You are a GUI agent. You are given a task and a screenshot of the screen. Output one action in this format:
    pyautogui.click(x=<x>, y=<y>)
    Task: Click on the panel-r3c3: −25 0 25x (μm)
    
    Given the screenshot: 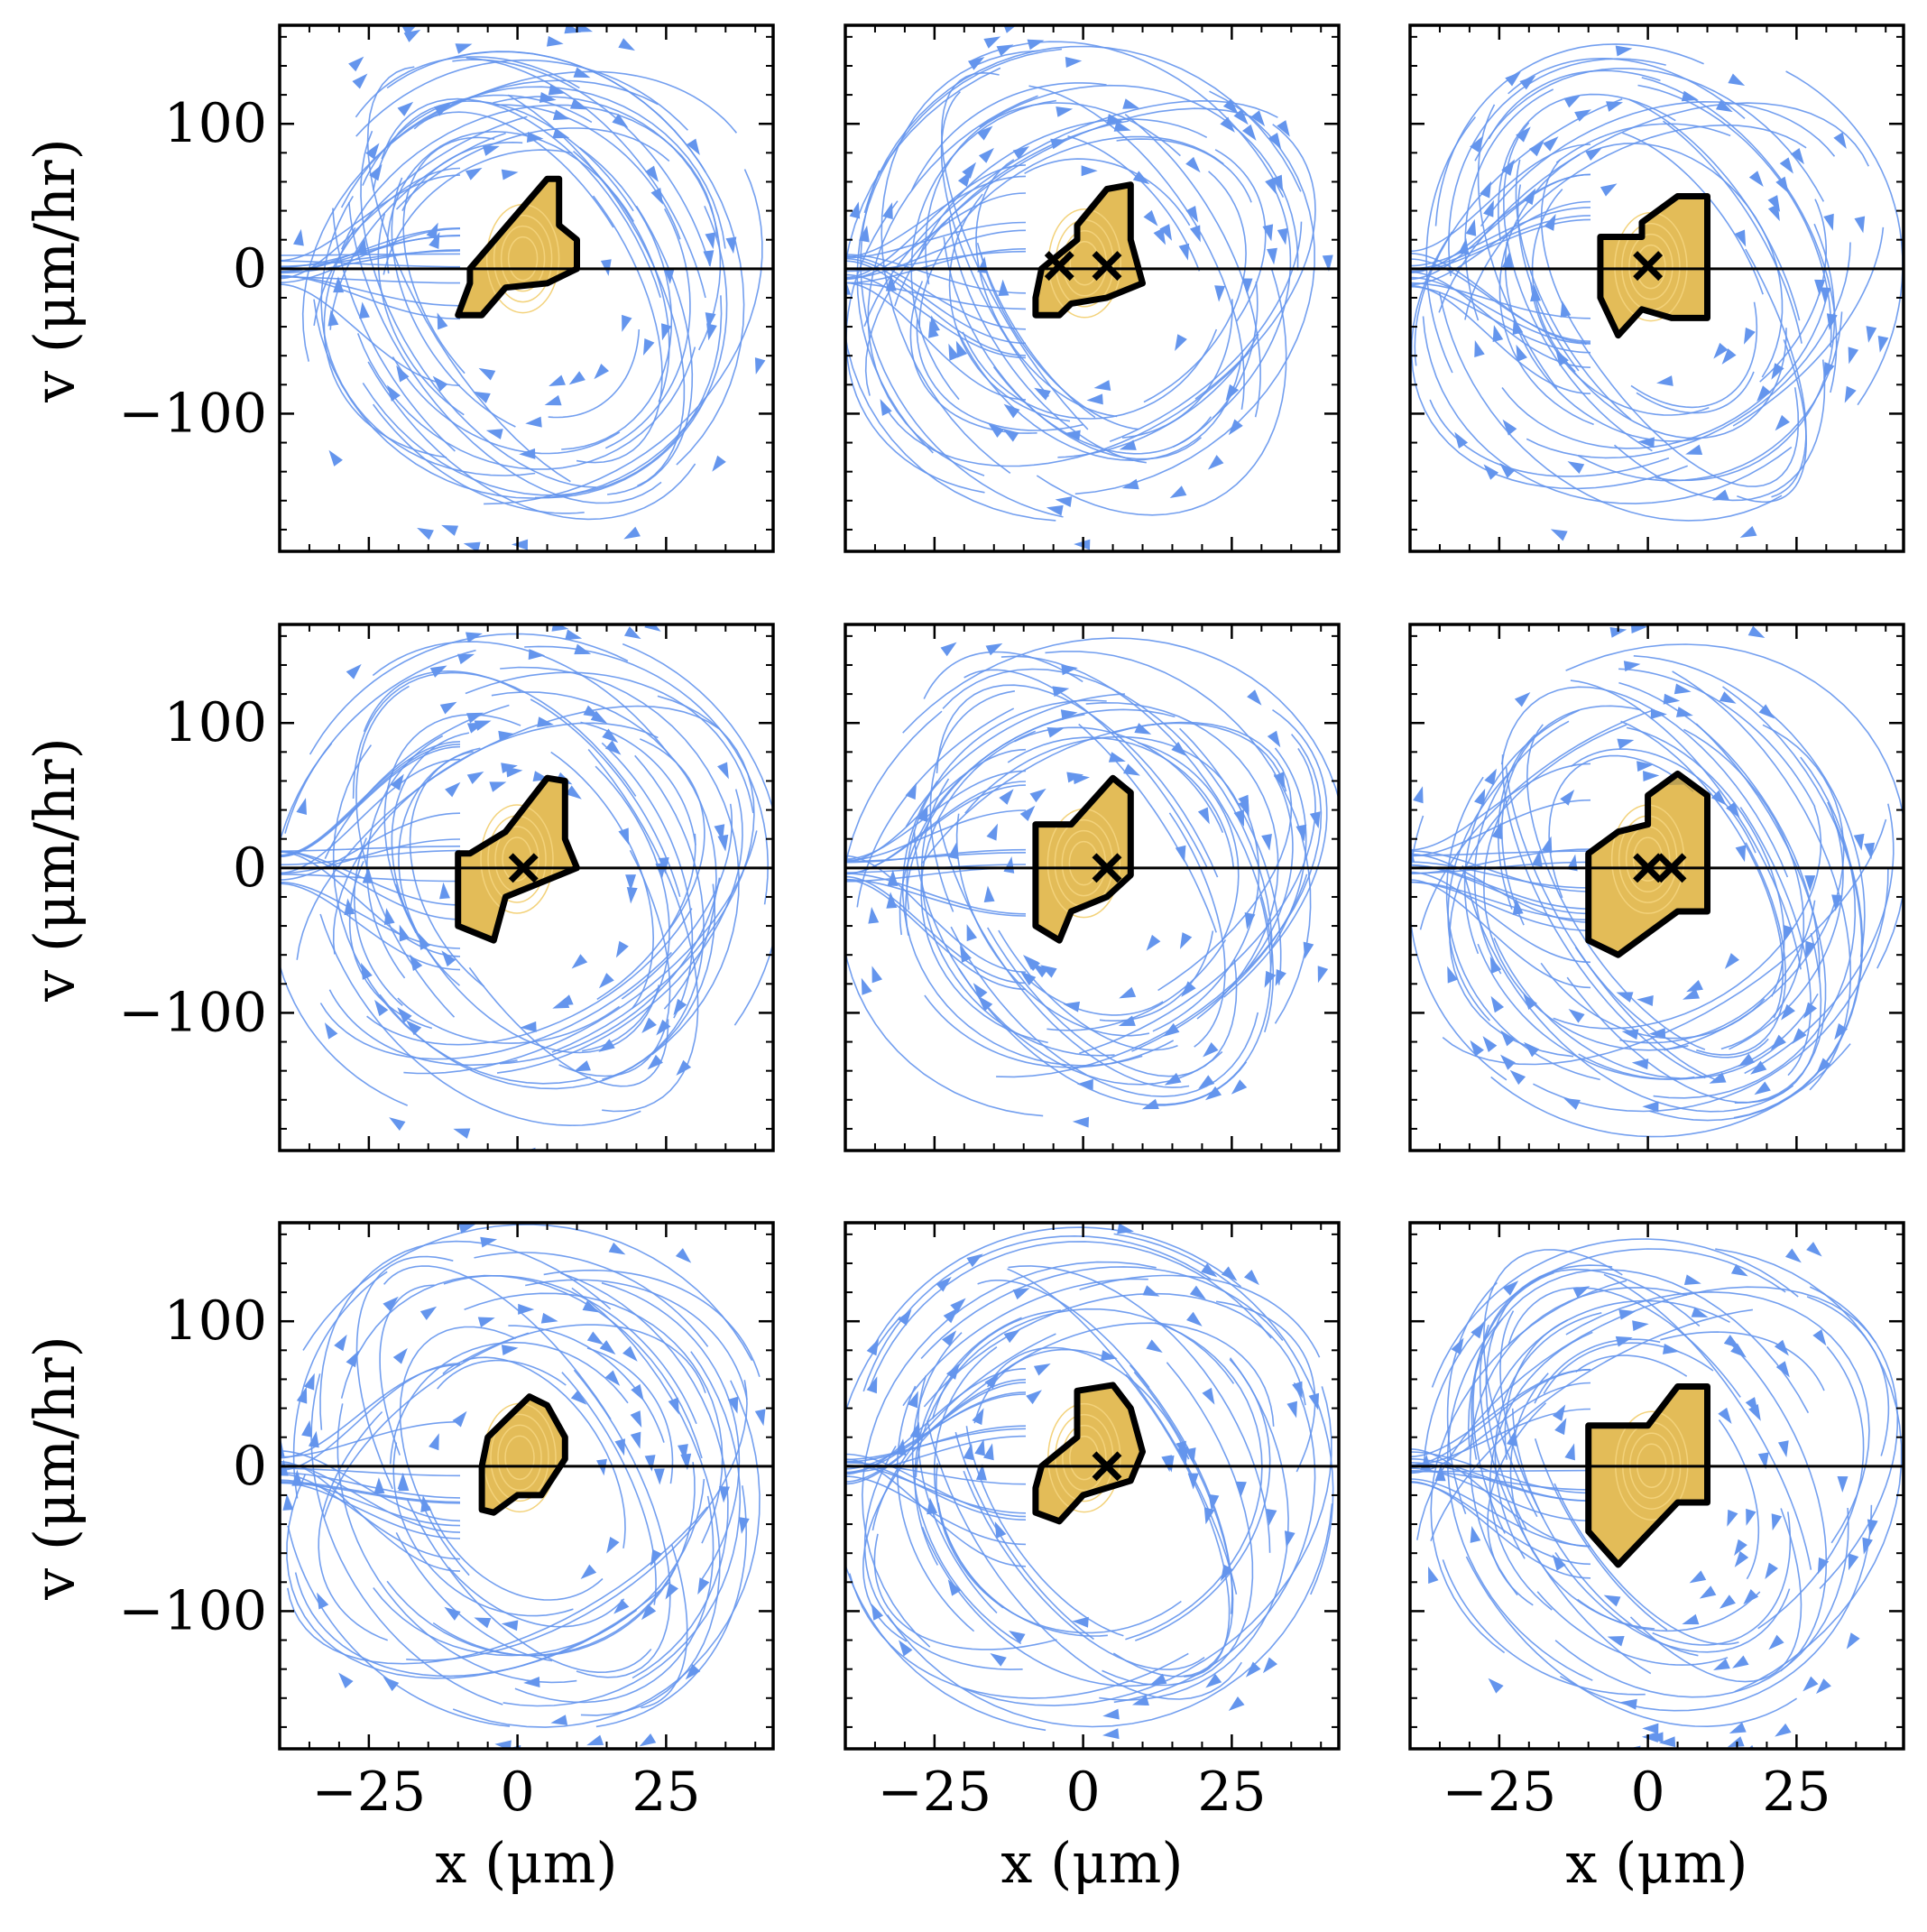 What is the action you would take?
    pyautogui.click(x=1657, y=1558)
    